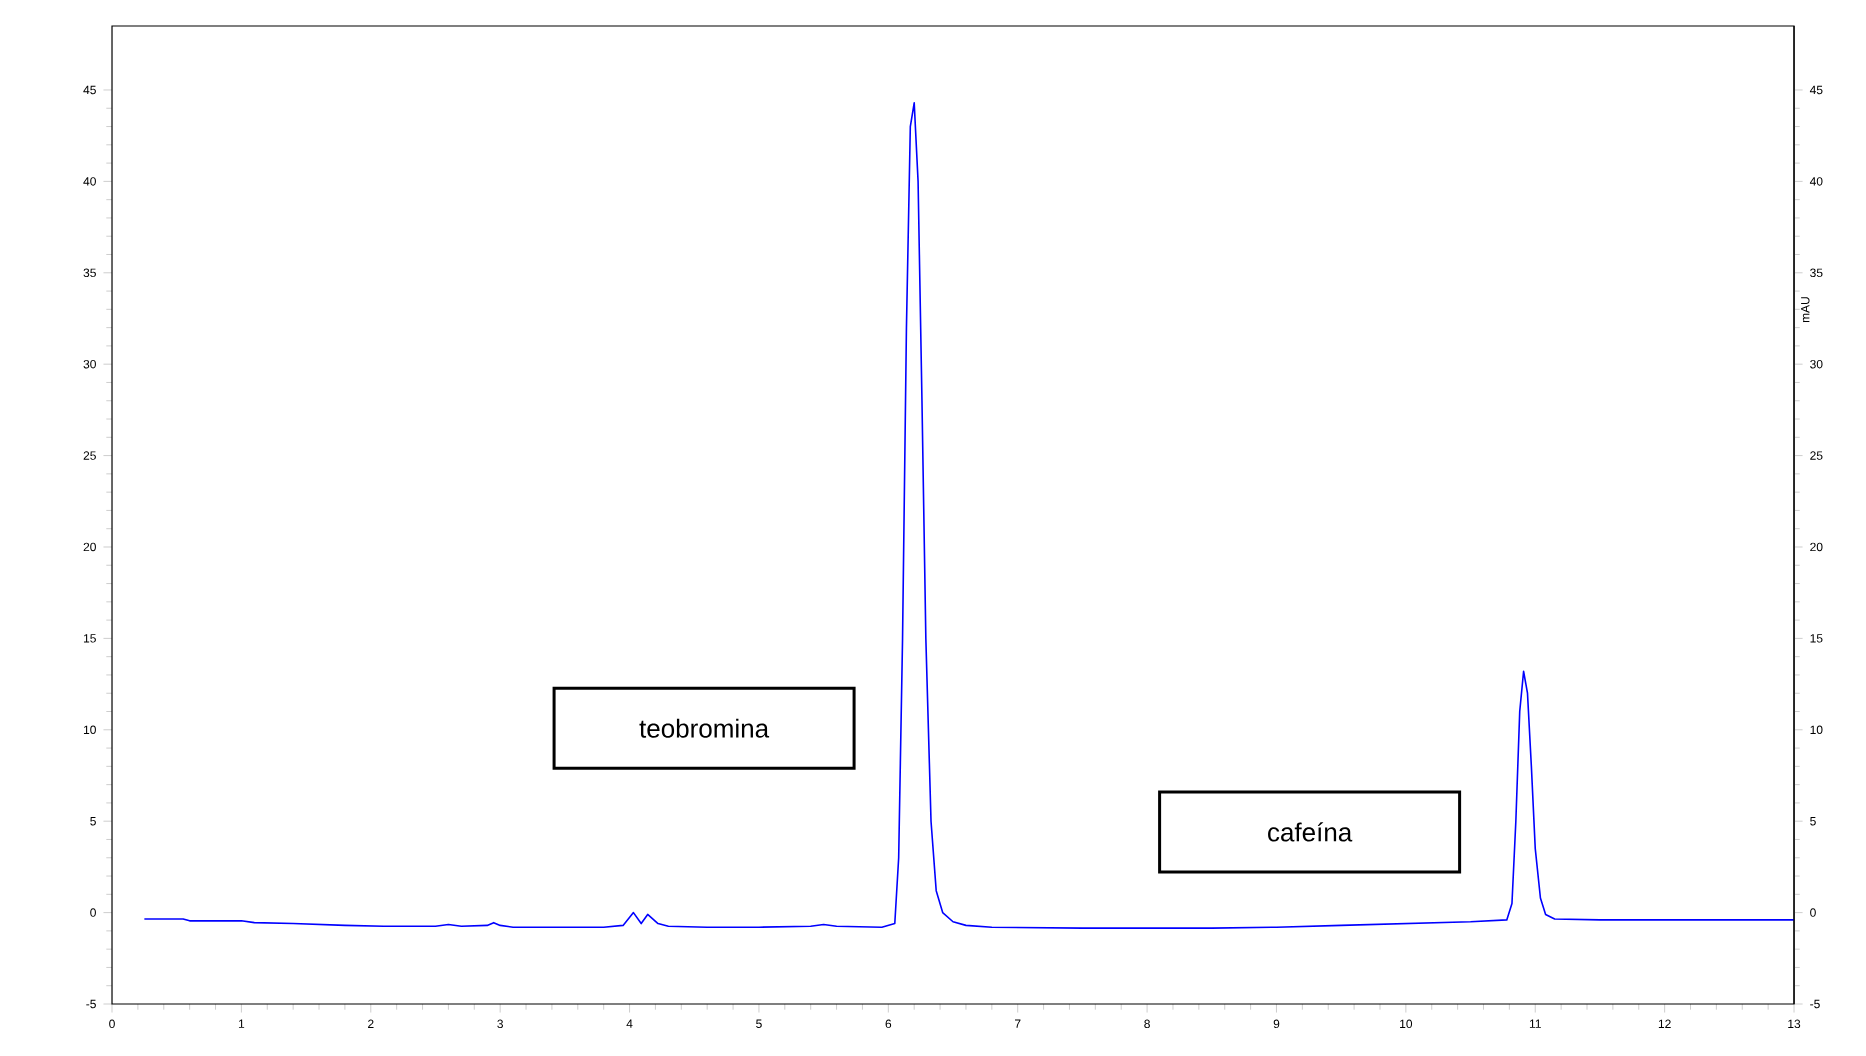  Describe the element at coordinates (1310, 832) in the screenshot. I see `annotation: cafeína` at that location.